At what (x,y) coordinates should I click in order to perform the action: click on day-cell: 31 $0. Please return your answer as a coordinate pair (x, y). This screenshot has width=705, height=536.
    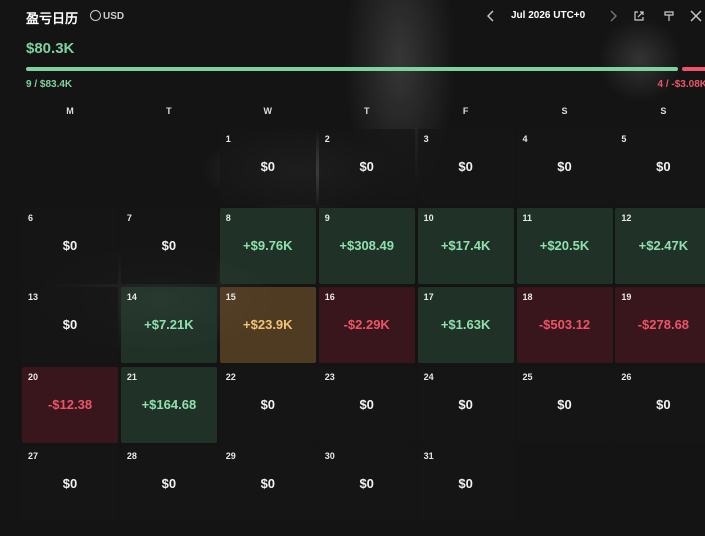
    Looking at the image, I should click on (465, 483).